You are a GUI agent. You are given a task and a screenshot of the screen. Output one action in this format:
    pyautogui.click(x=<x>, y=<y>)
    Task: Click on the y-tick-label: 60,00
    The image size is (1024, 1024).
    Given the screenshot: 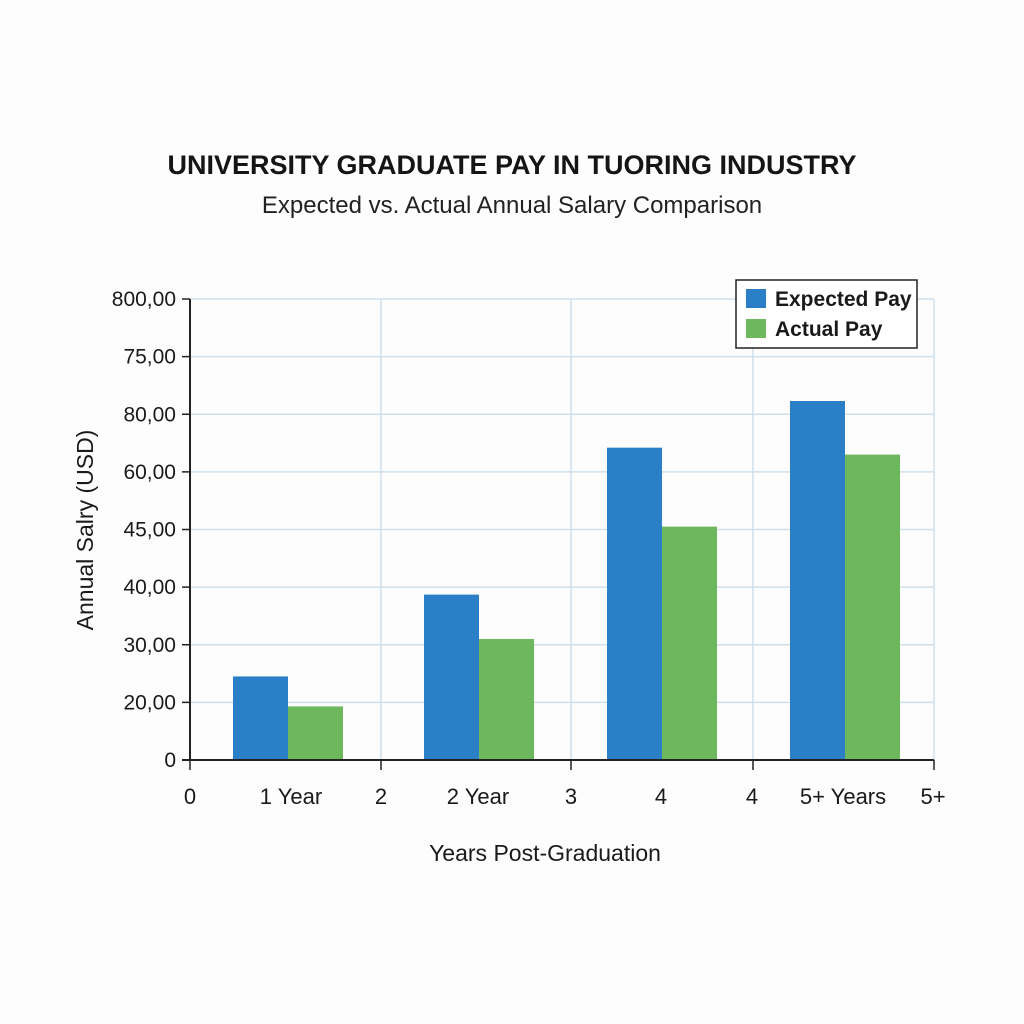 What is the action you would take?
    pyautogui.click(x=149, y=472)
    